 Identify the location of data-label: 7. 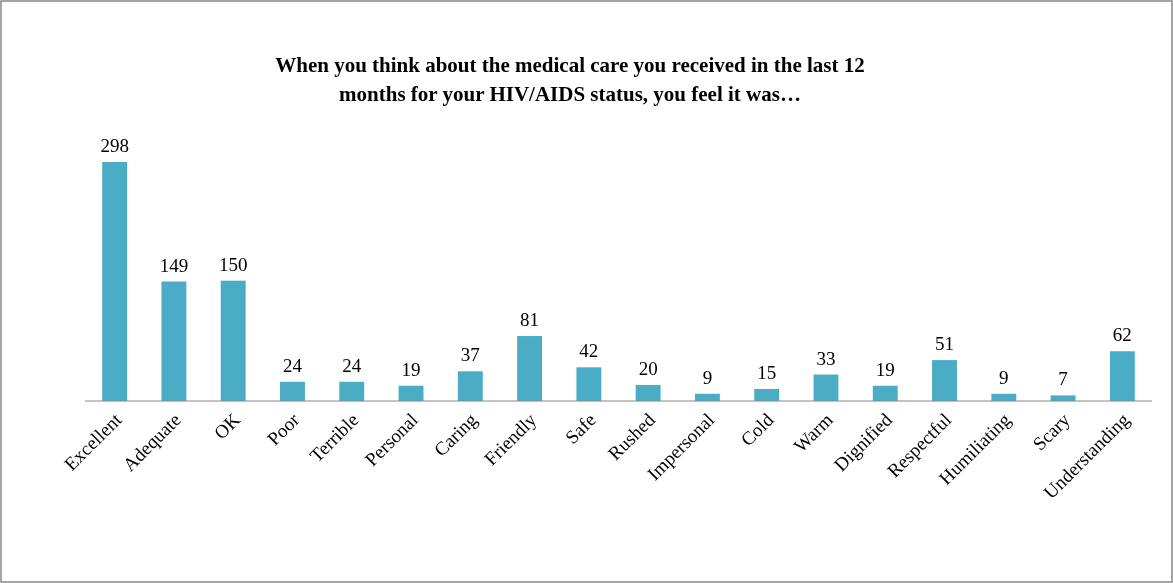
(1063, 379).